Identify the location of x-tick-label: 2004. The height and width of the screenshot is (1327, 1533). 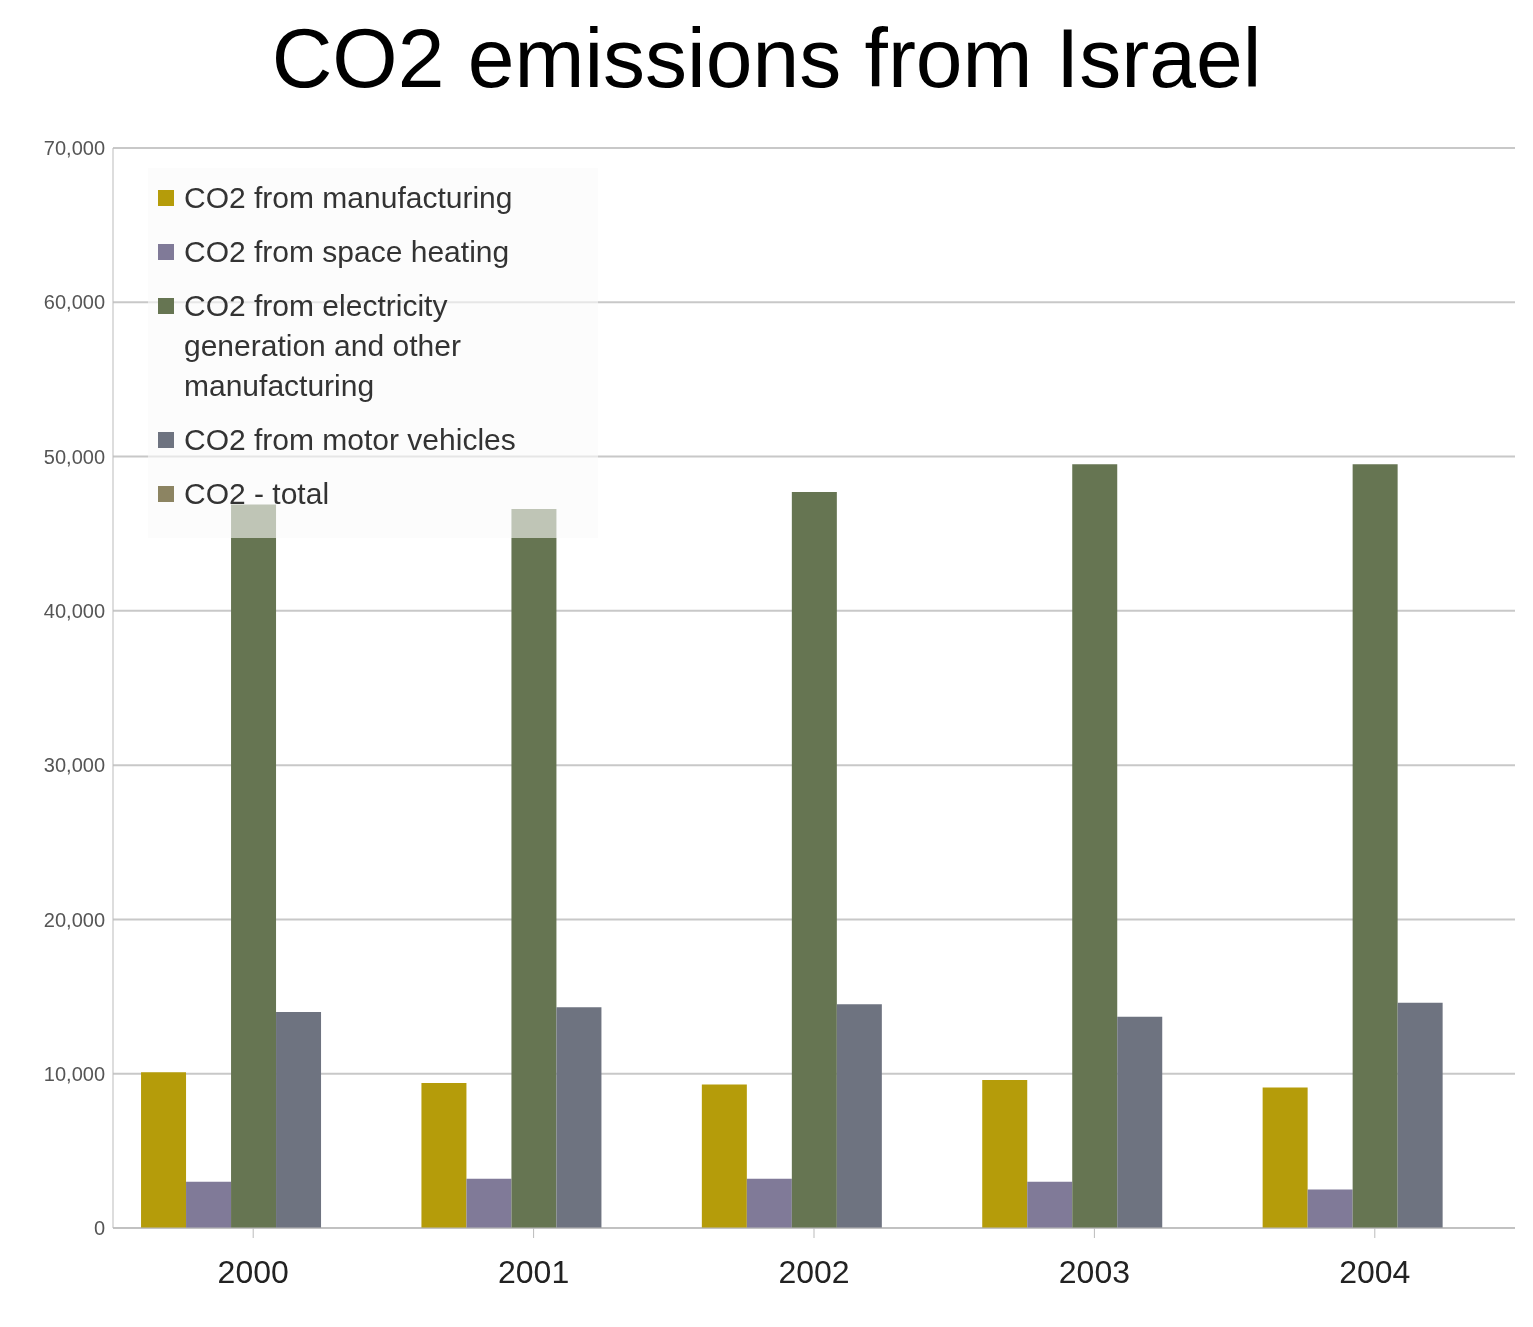
(1375, 1271).